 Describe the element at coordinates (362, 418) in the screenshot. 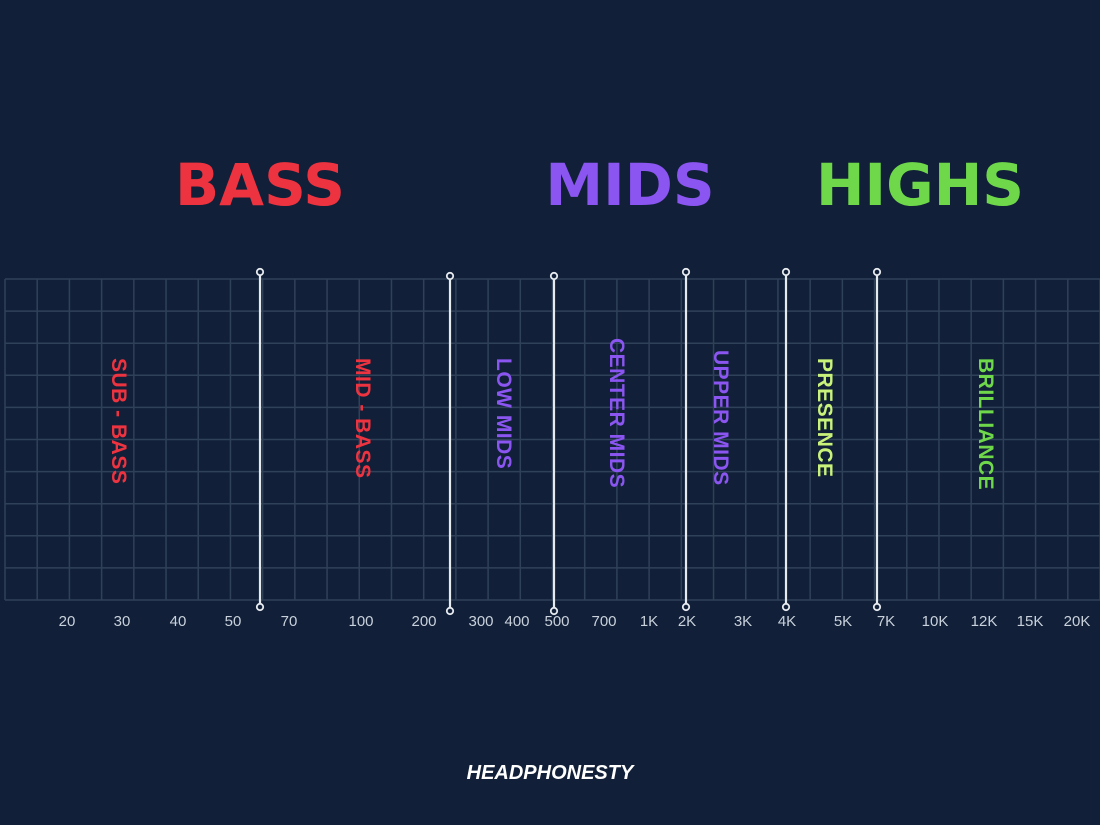

I see `band-label-mid-bass: MID - BASS` at that location.